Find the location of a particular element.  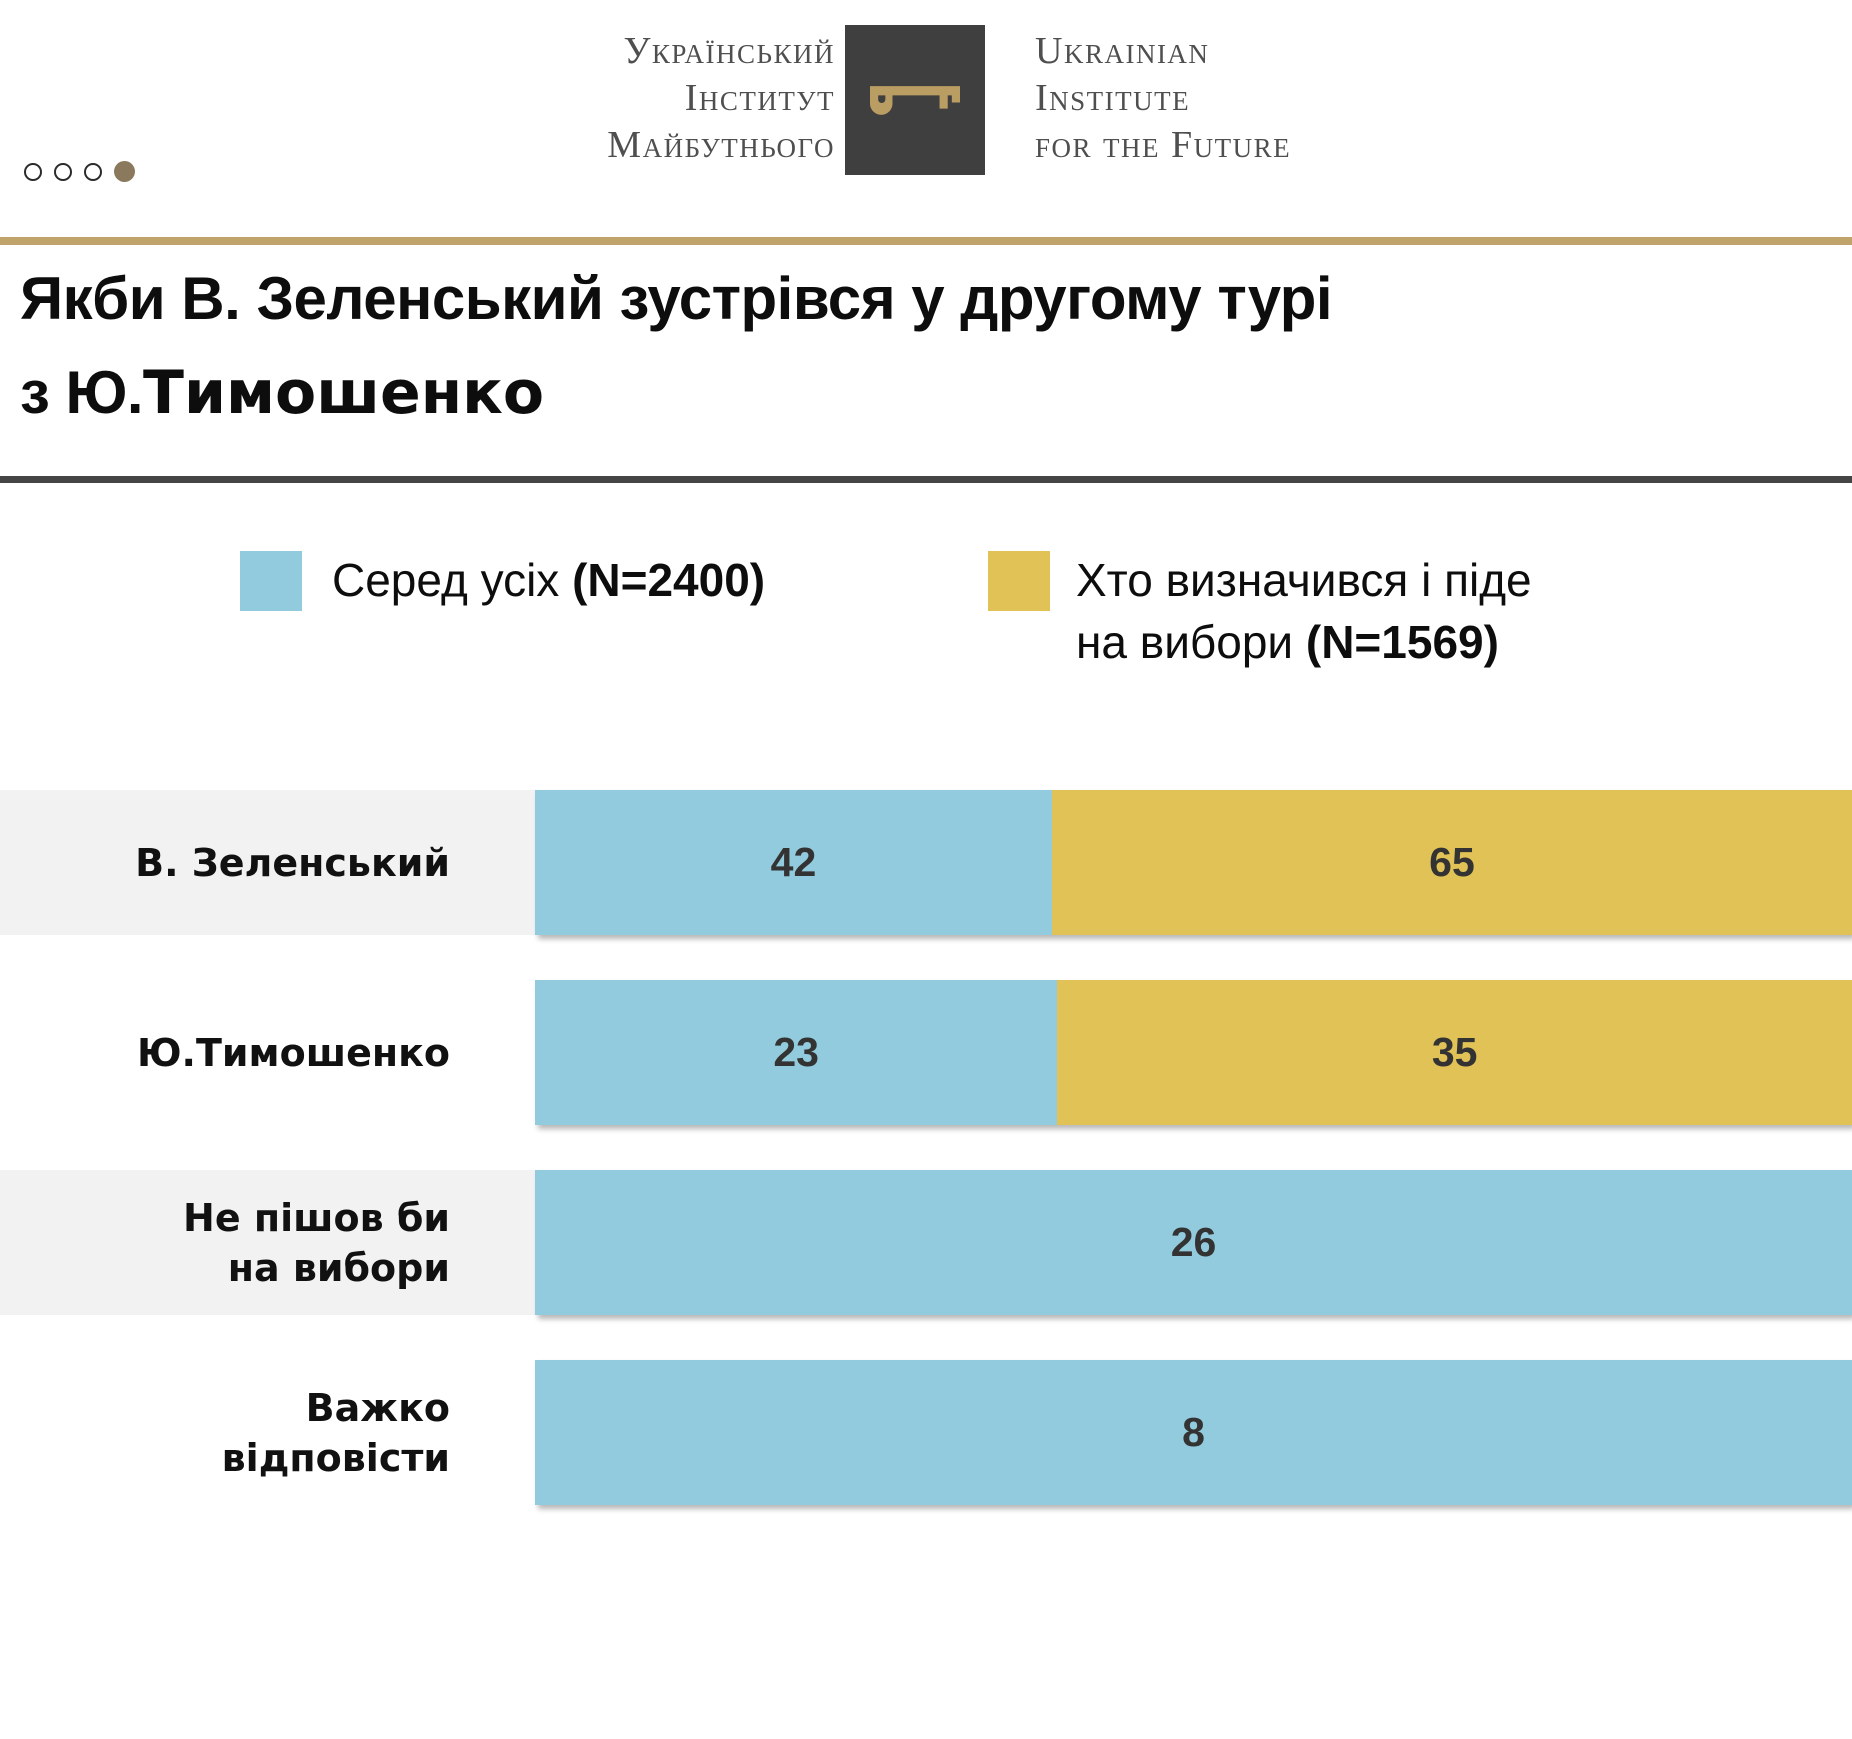

row-label: Ю.Тимошенко is located at coordinates (293, 1052).